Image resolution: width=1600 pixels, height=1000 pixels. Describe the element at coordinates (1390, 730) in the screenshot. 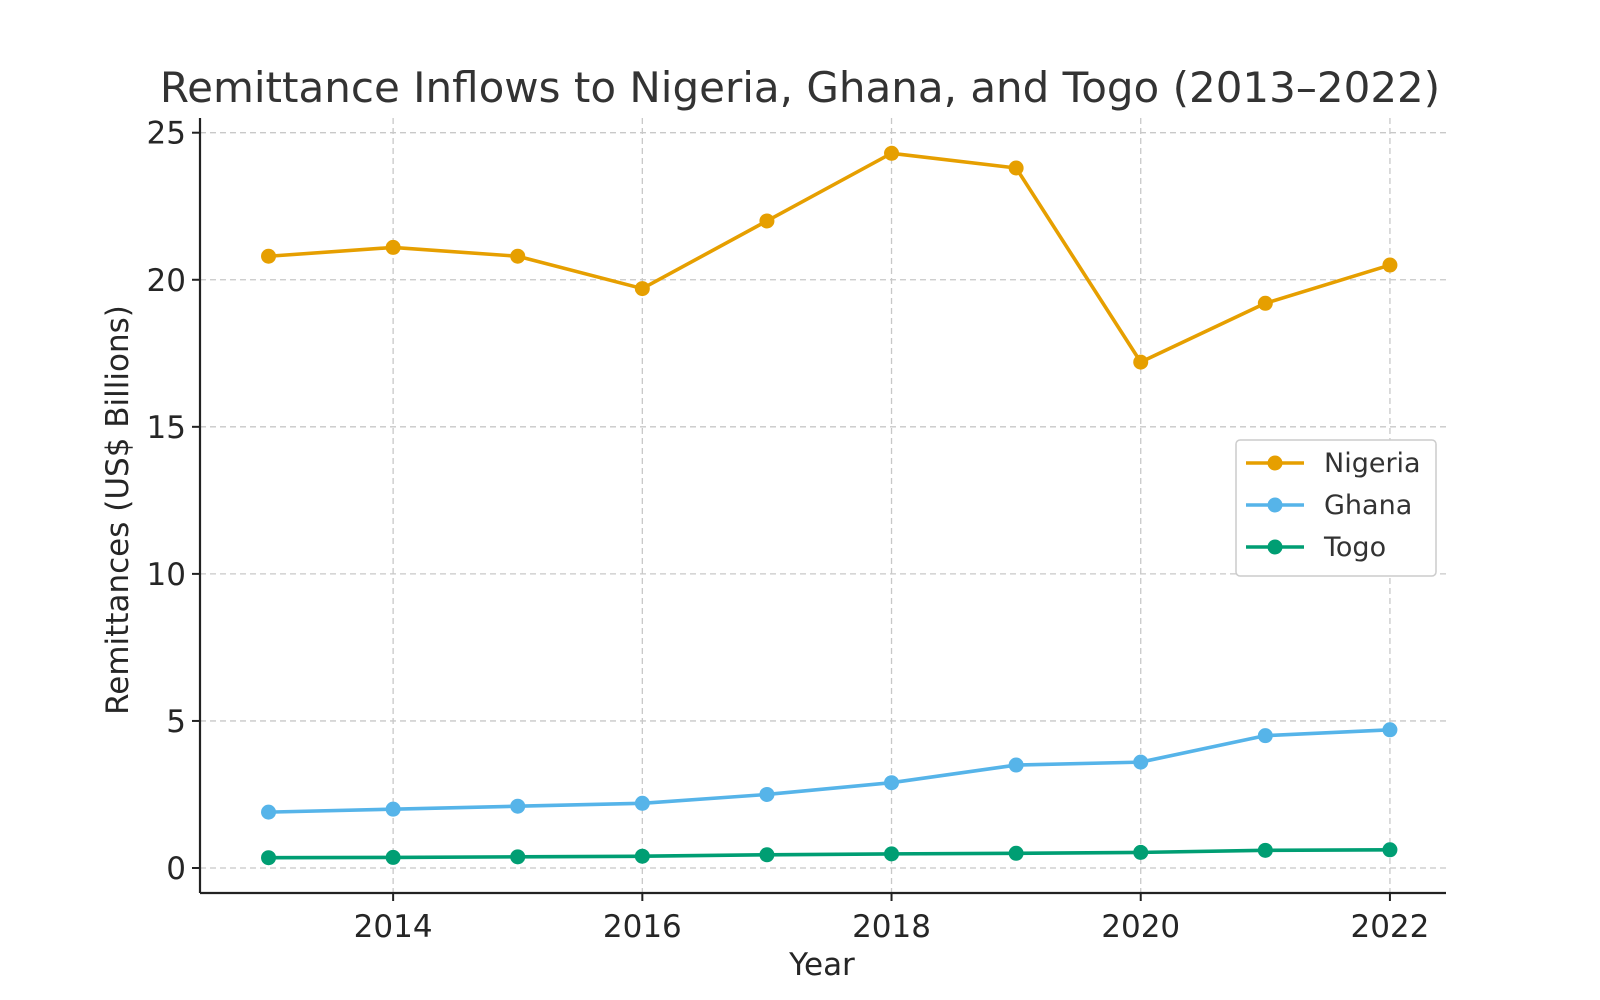

I see `ghana-point-2022` at that location.